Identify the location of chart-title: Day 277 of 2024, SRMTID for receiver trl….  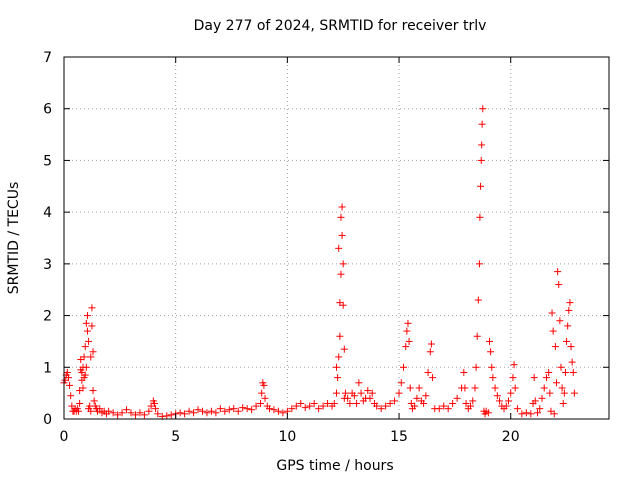
(340, 26).